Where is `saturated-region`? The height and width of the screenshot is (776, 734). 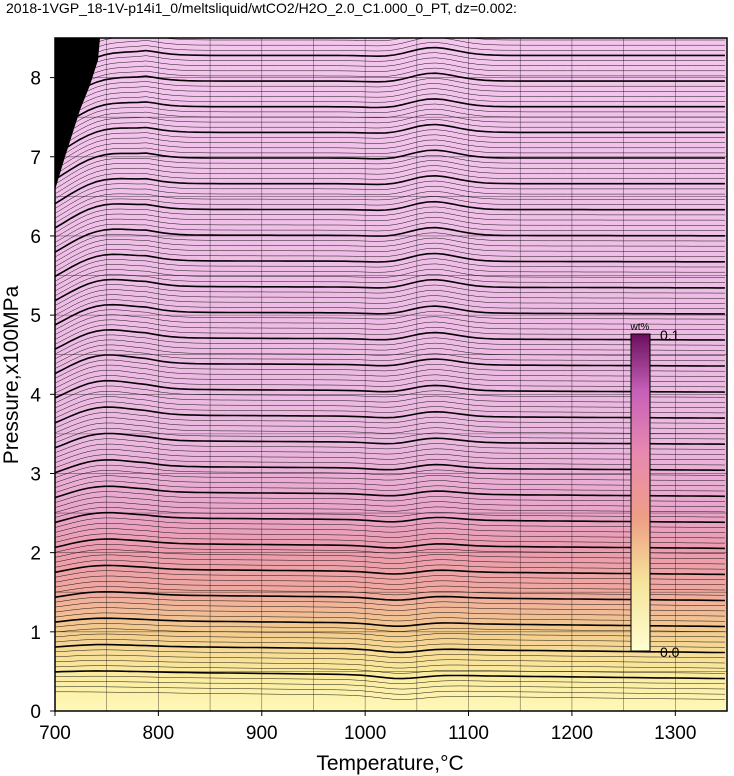 saturated-region is located at coordinates (77, 114).